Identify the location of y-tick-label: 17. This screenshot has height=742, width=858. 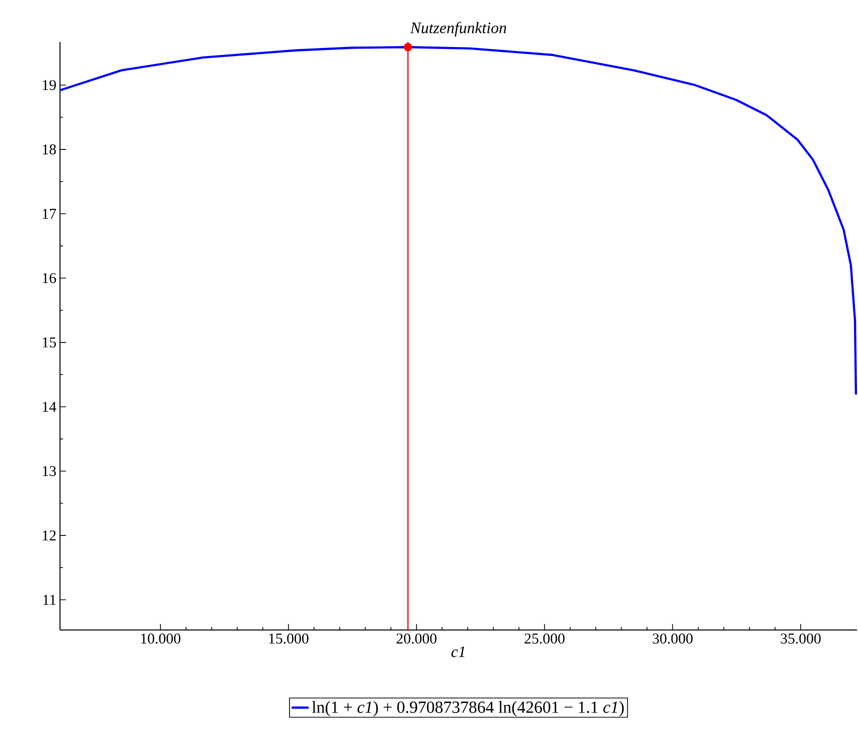
(49, 213).